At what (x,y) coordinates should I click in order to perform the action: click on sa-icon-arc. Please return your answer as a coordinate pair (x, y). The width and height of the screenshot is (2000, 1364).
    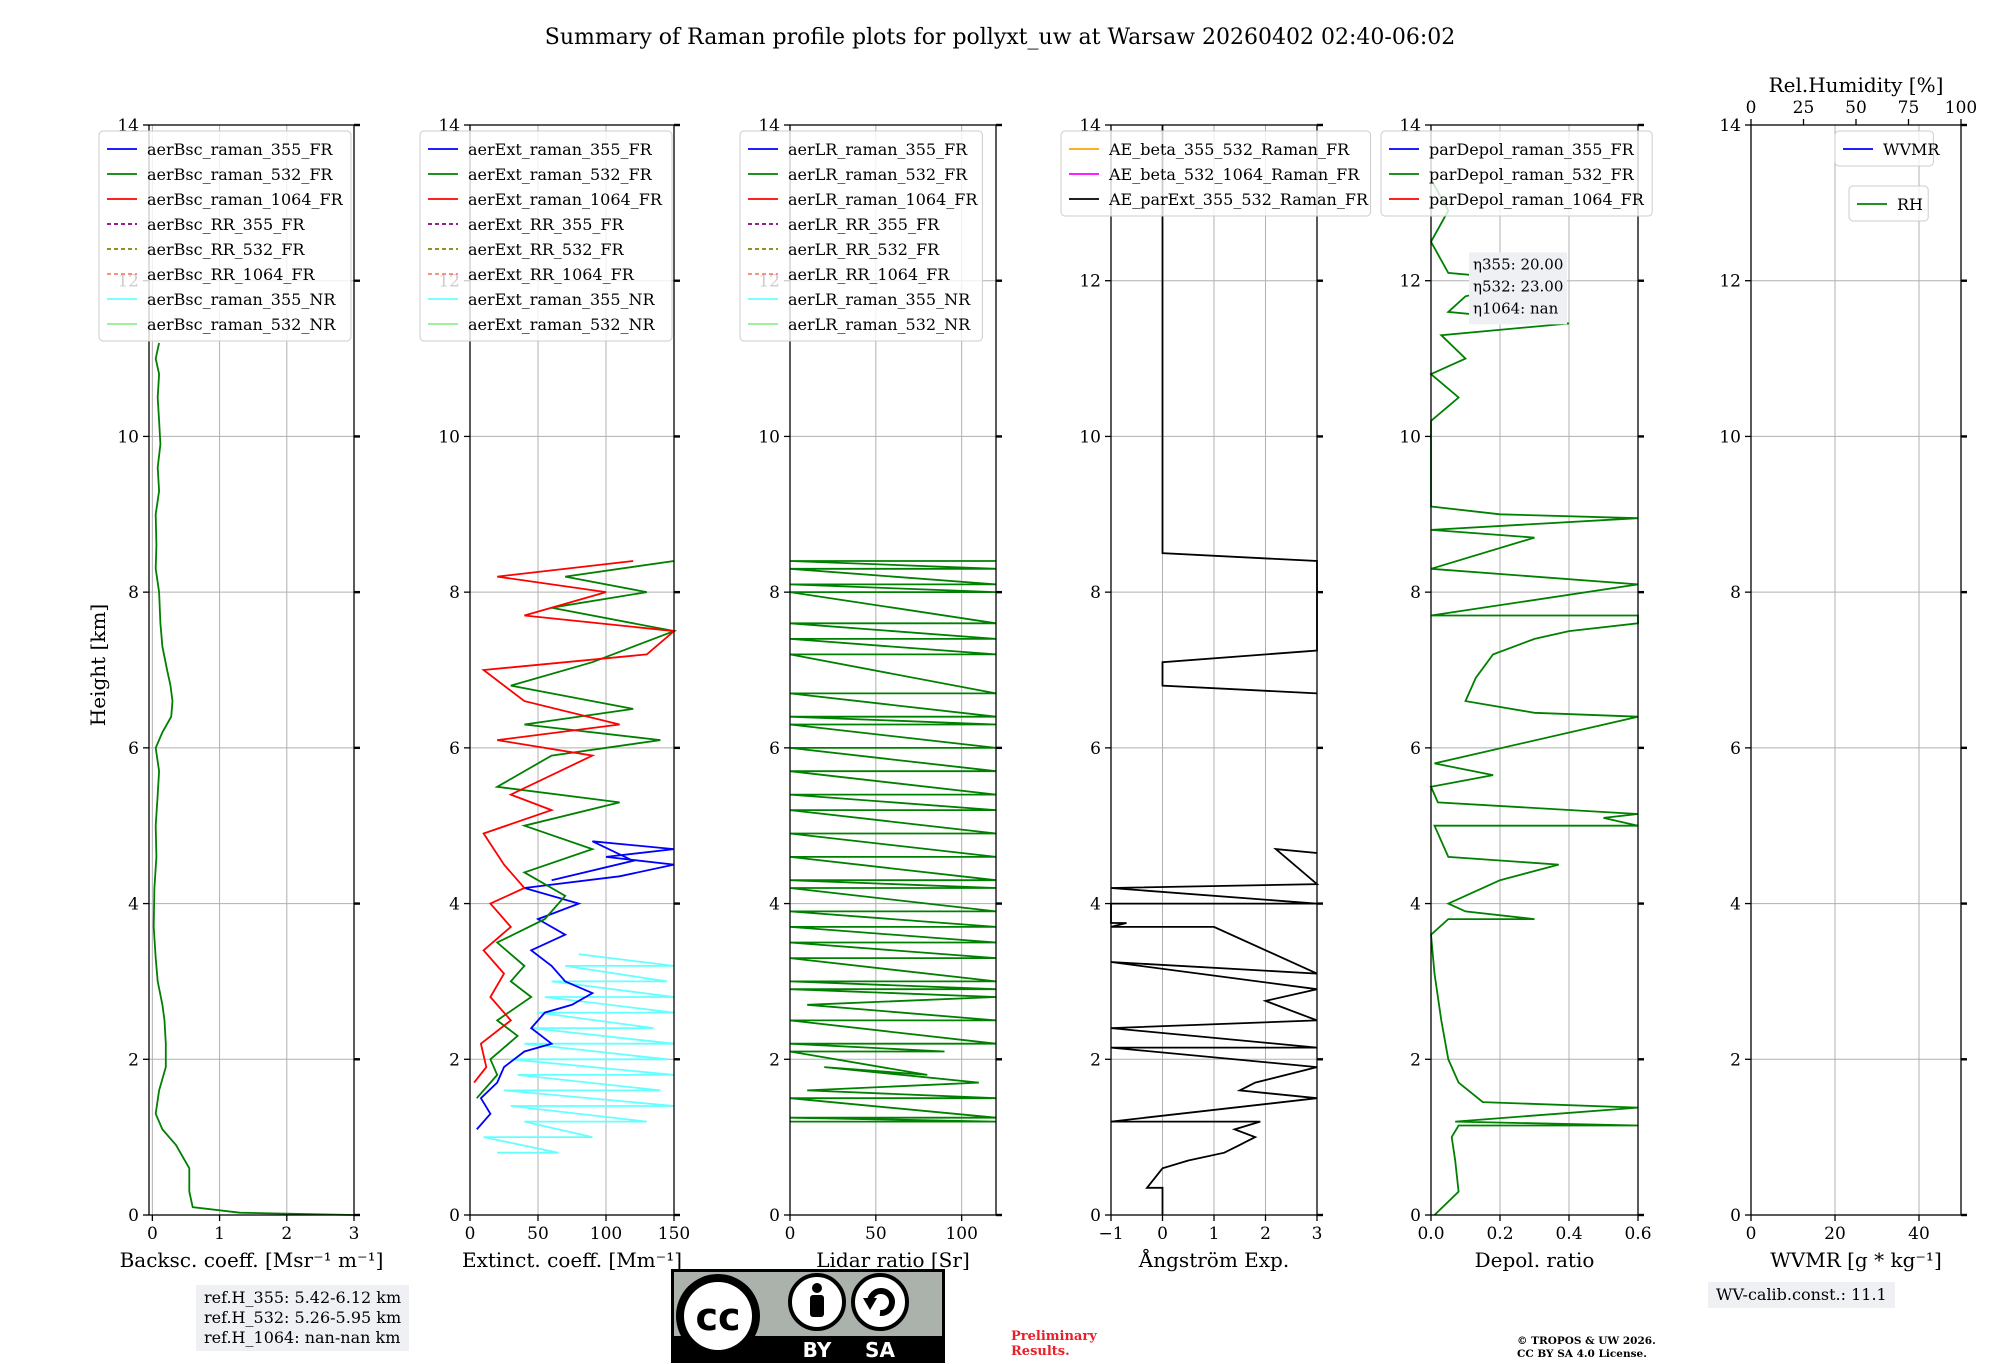
    Looking at the image, I should click on (881, 1302).